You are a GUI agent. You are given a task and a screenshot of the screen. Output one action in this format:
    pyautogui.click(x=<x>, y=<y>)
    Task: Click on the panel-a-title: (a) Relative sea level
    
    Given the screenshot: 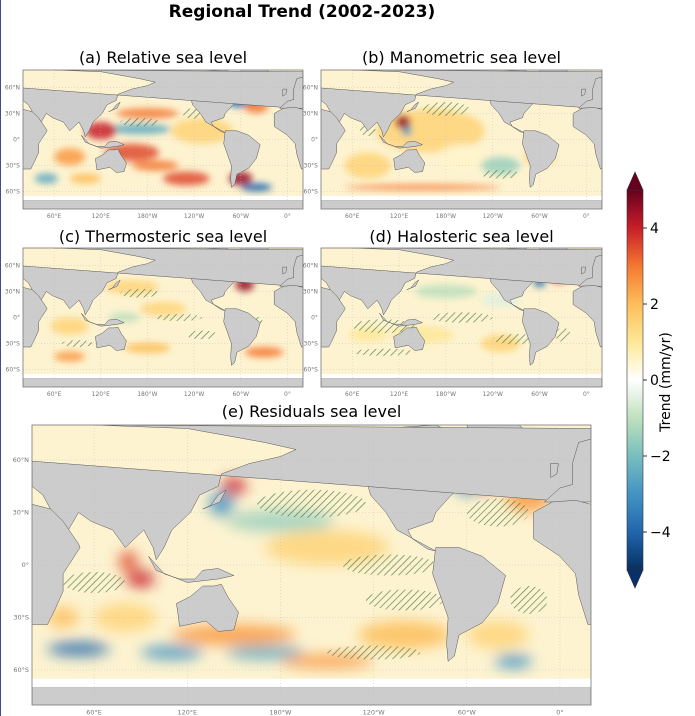 What is the action you would take?
    pyautogui.click(x=163, y=57)
    